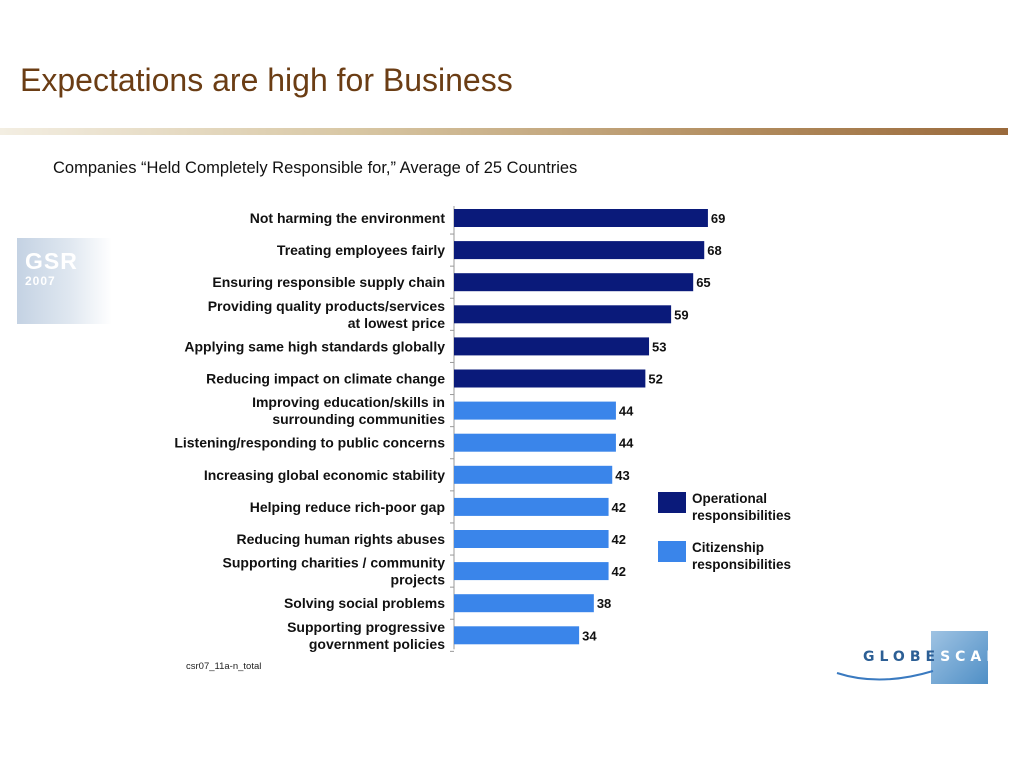  I want to click on data-label: 52, so click(655, 379).